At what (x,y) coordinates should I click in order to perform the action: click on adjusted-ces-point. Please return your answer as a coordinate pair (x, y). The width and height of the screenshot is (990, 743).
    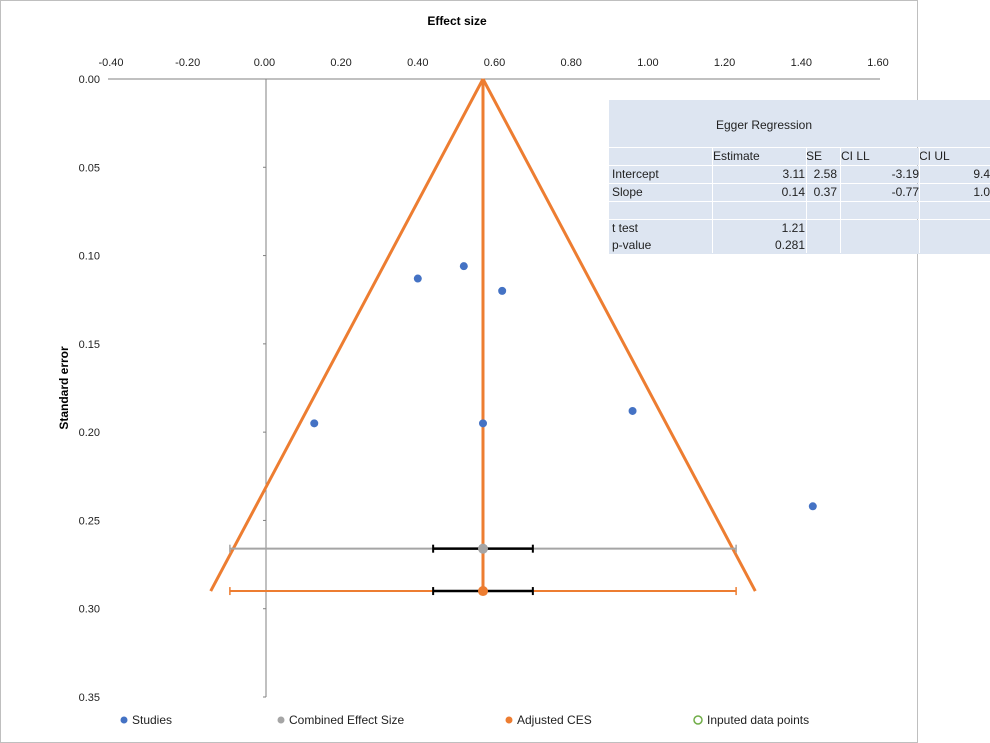
    Looking at the image, I should click on (482, 591).